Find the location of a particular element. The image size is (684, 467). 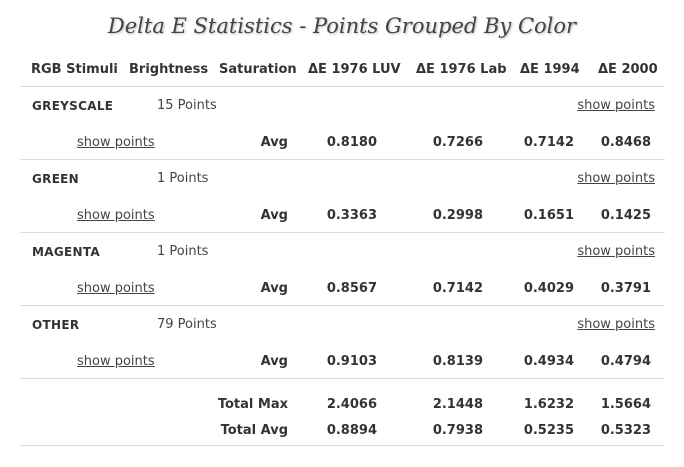

avg-de1976-luv: 0.3363 is located at coordinates (351, 215).